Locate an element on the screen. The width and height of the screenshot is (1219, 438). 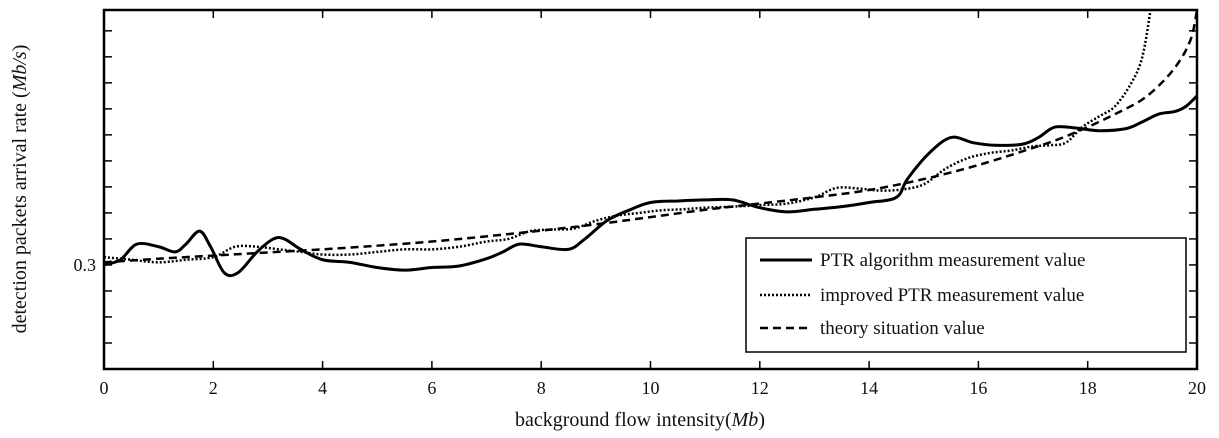
x-tick-label: 20 is located at coordinates (1197, 388).